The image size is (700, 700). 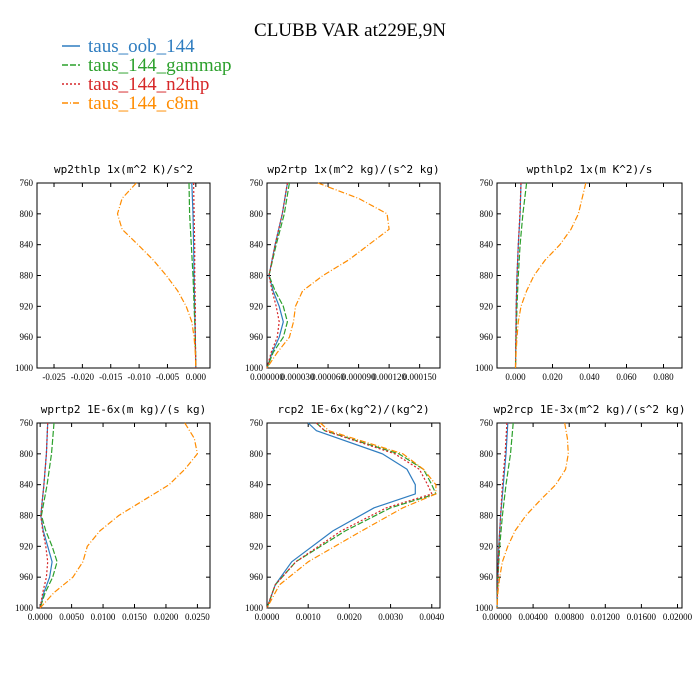 What do you see at coordinates (570, 617) in the screenshot?
I see `x-tick-label: 0.00800` at bounding box center [570, 617].